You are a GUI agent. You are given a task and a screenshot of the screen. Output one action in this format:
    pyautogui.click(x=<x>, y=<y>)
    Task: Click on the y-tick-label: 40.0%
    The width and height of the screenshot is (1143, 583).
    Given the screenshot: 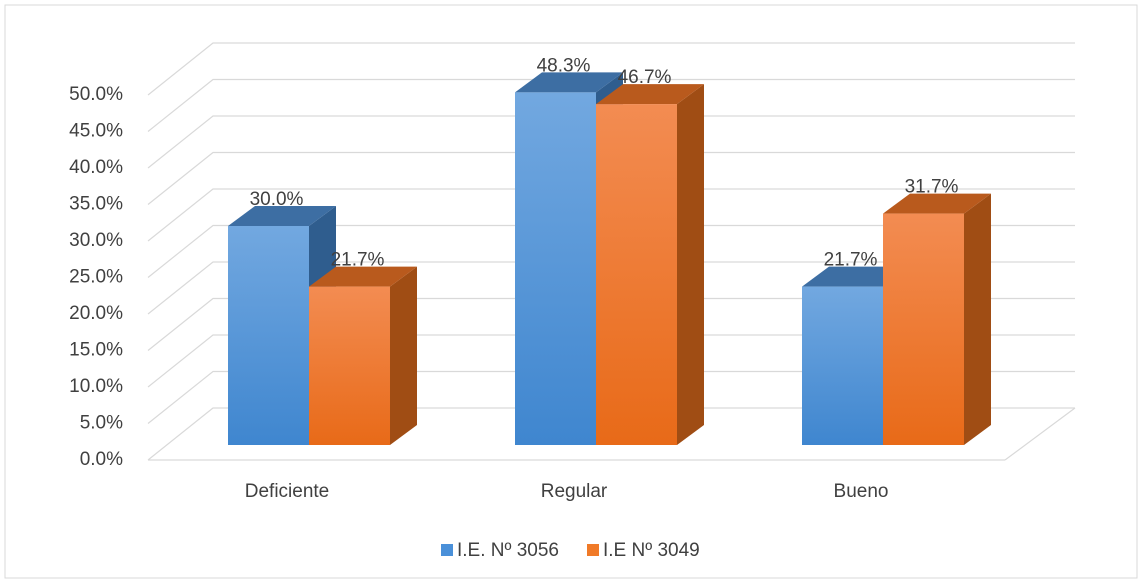 What is the action you would take?
    pyautogui.click(x=96, y=167)
    